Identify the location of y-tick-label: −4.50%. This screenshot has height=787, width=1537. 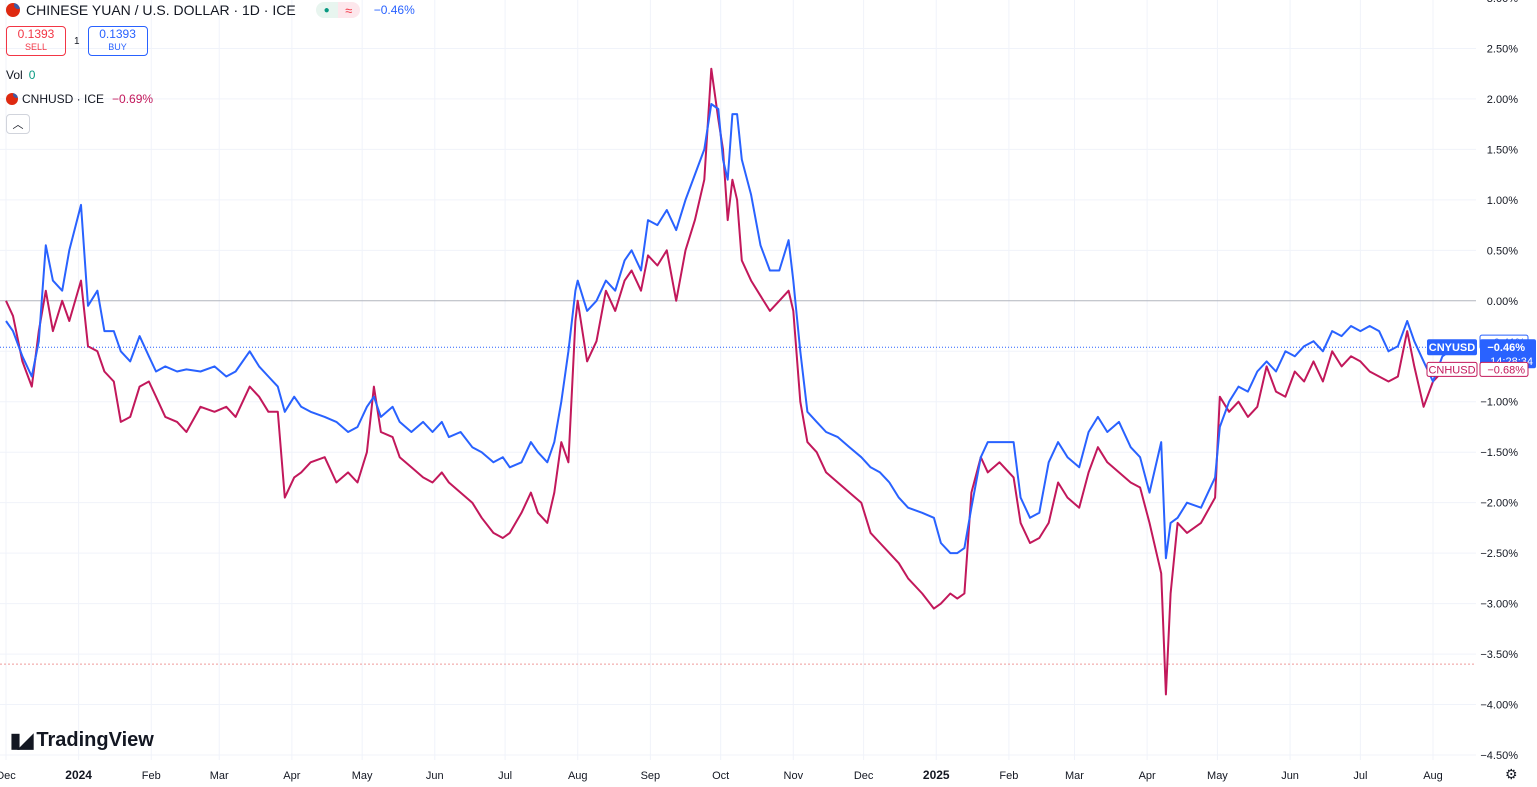
(1499, 756).